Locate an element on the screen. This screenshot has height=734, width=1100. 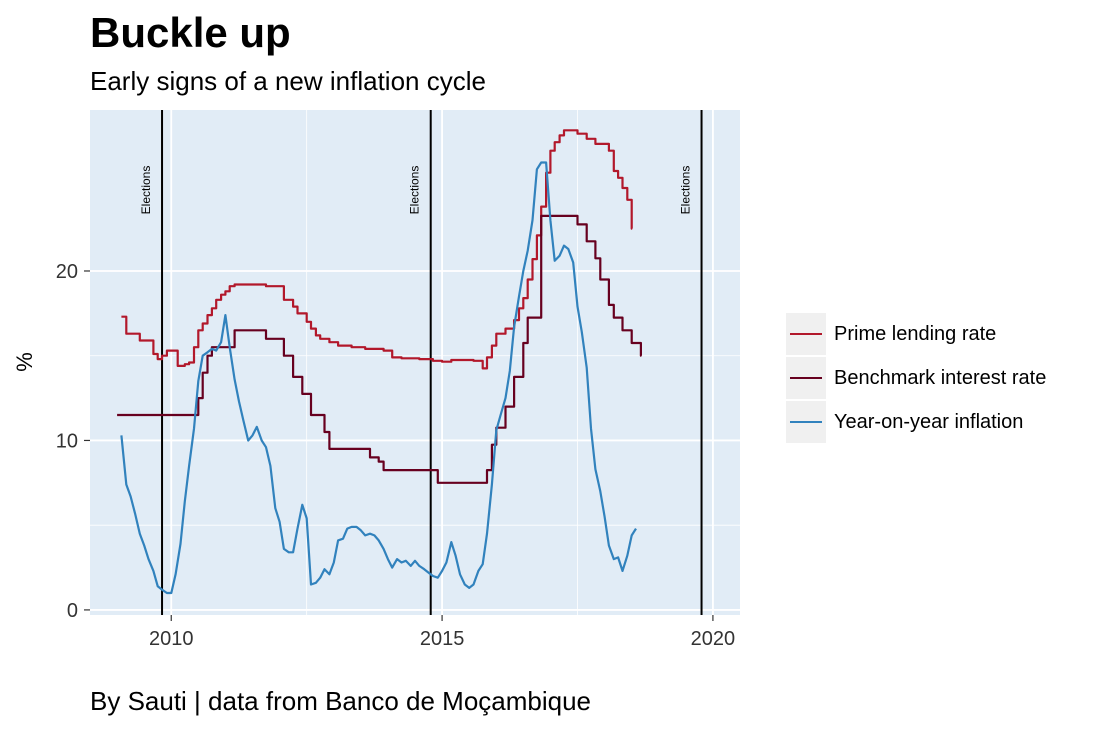
legend-key-inflation is located at coordinates (806, 422).